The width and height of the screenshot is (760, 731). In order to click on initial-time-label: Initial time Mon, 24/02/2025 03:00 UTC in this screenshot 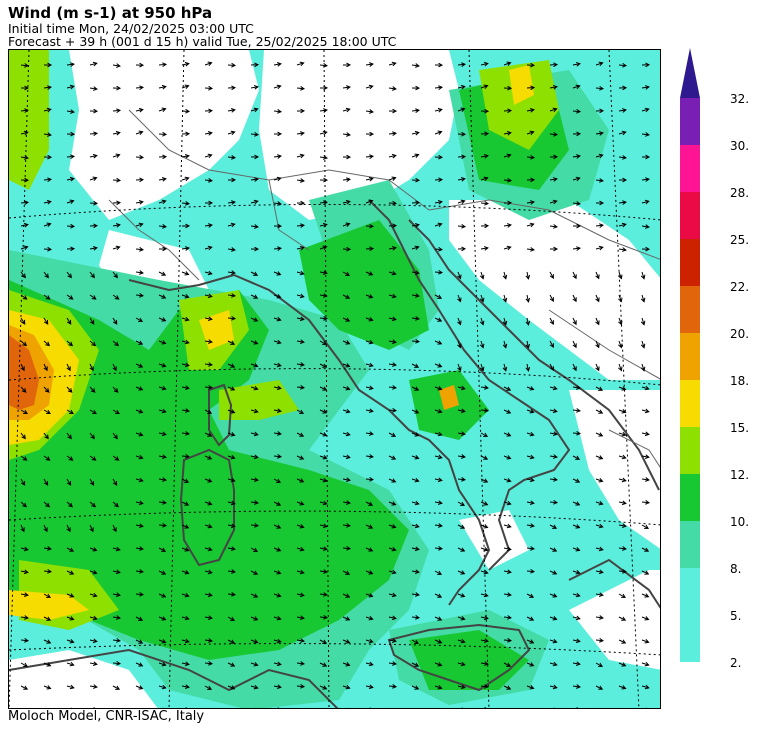, I will do `click(131, 28)`.